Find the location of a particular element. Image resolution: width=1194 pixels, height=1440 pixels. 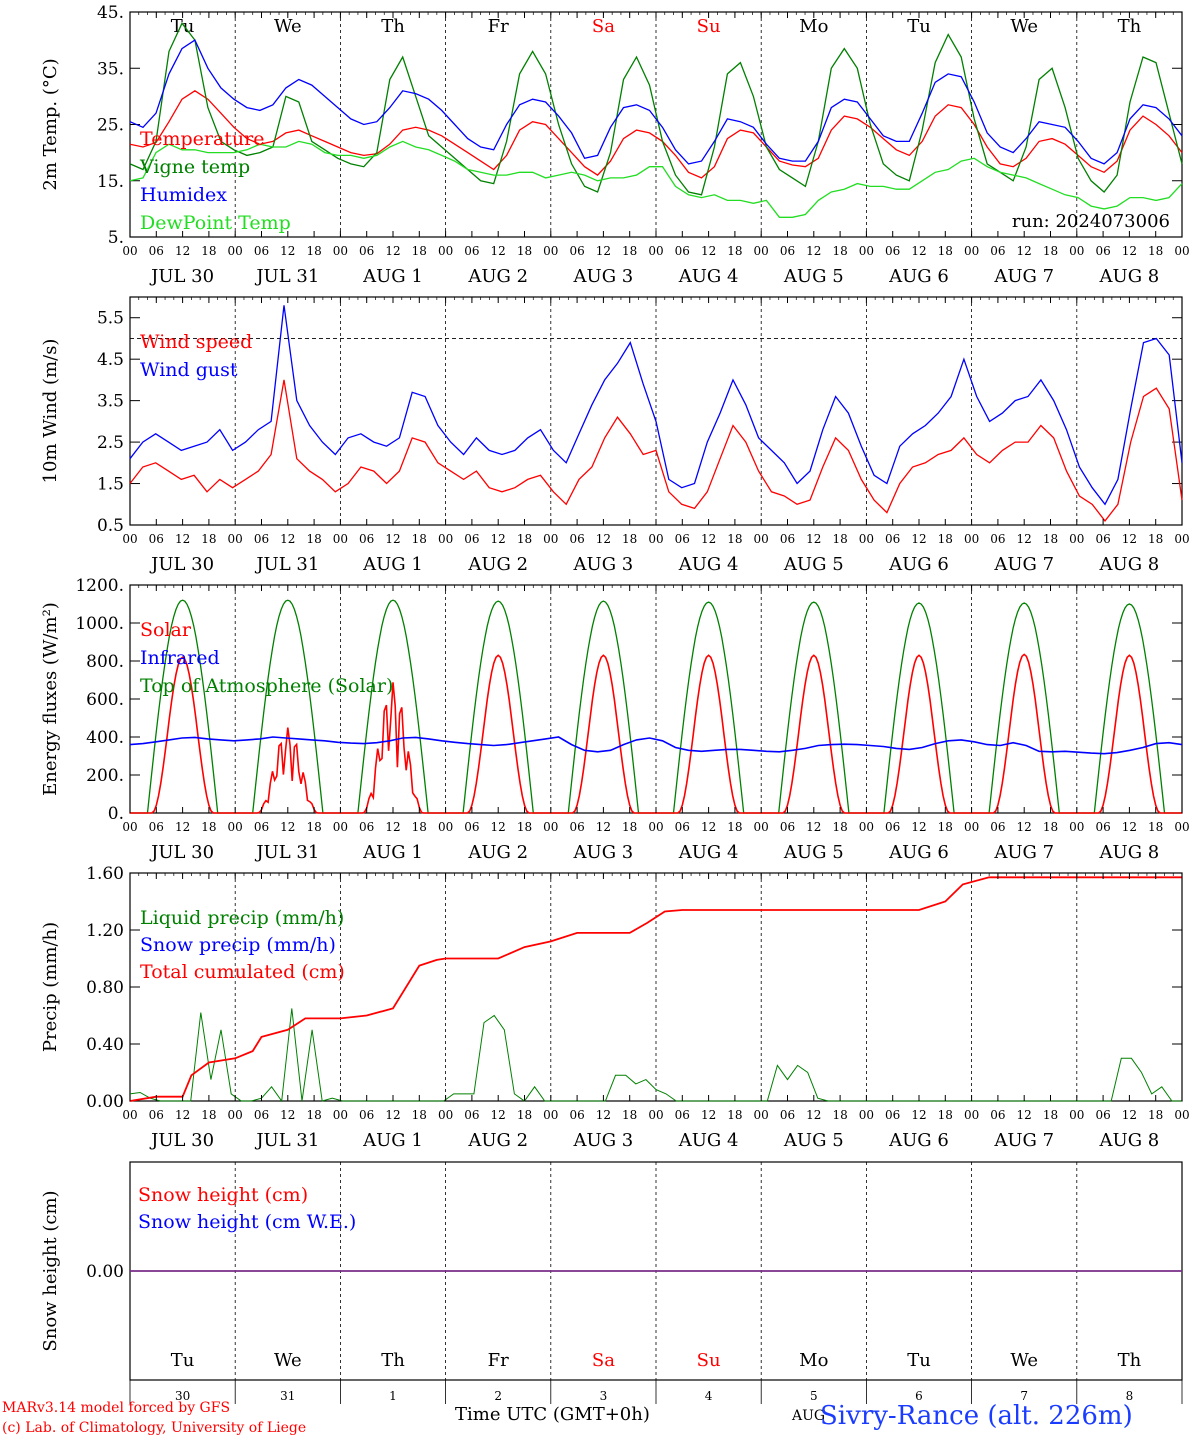

model-credit: MARv3.14 model forced by GFS is located at coordinates (116, 1408).